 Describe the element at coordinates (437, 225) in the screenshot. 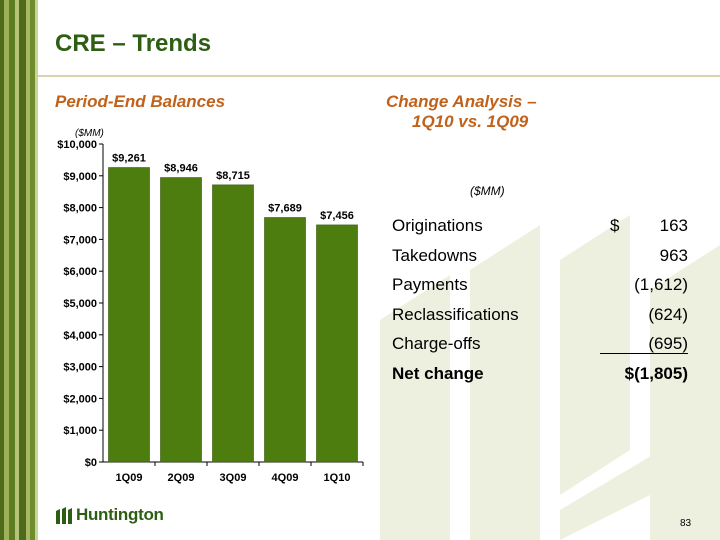

I see `row-label: Originations` at that location.